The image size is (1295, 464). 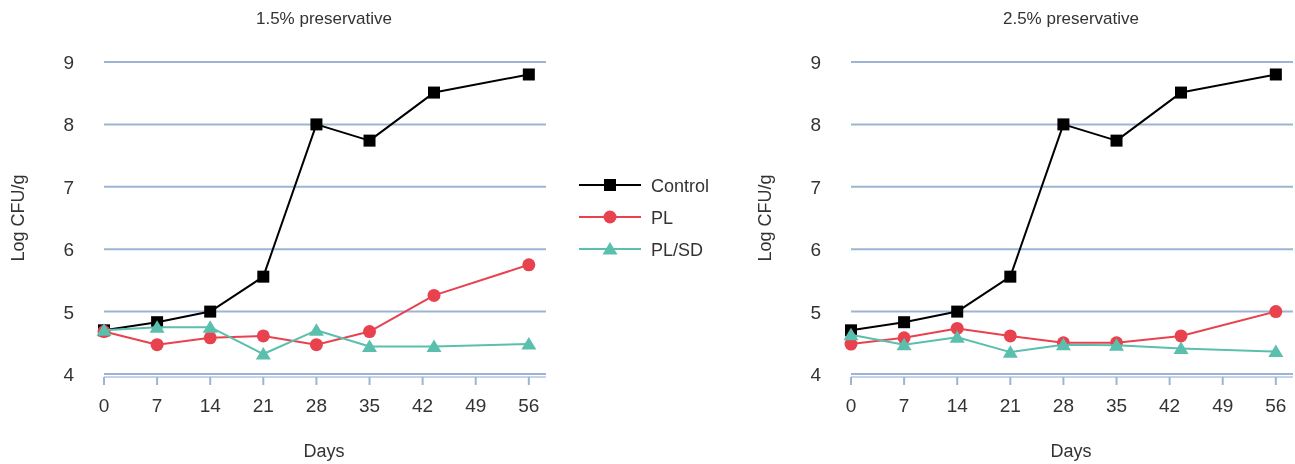 What do you see at coordinates (324, 18) in the screenshot?
I see `chart-title: 1.5% preservative` at bounding box center [324, 18].